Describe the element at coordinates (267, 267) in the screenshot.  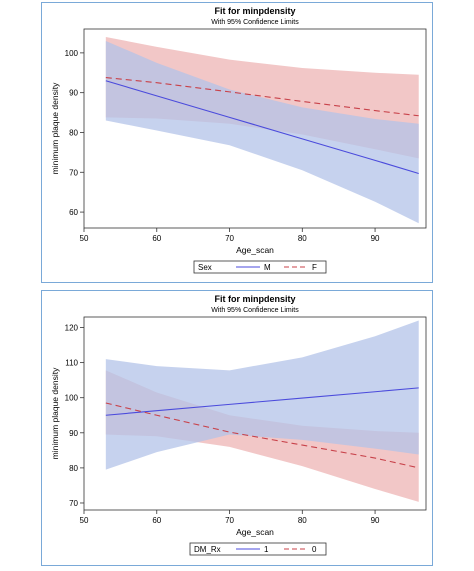
I see `legend-entry-M: M` at that location.